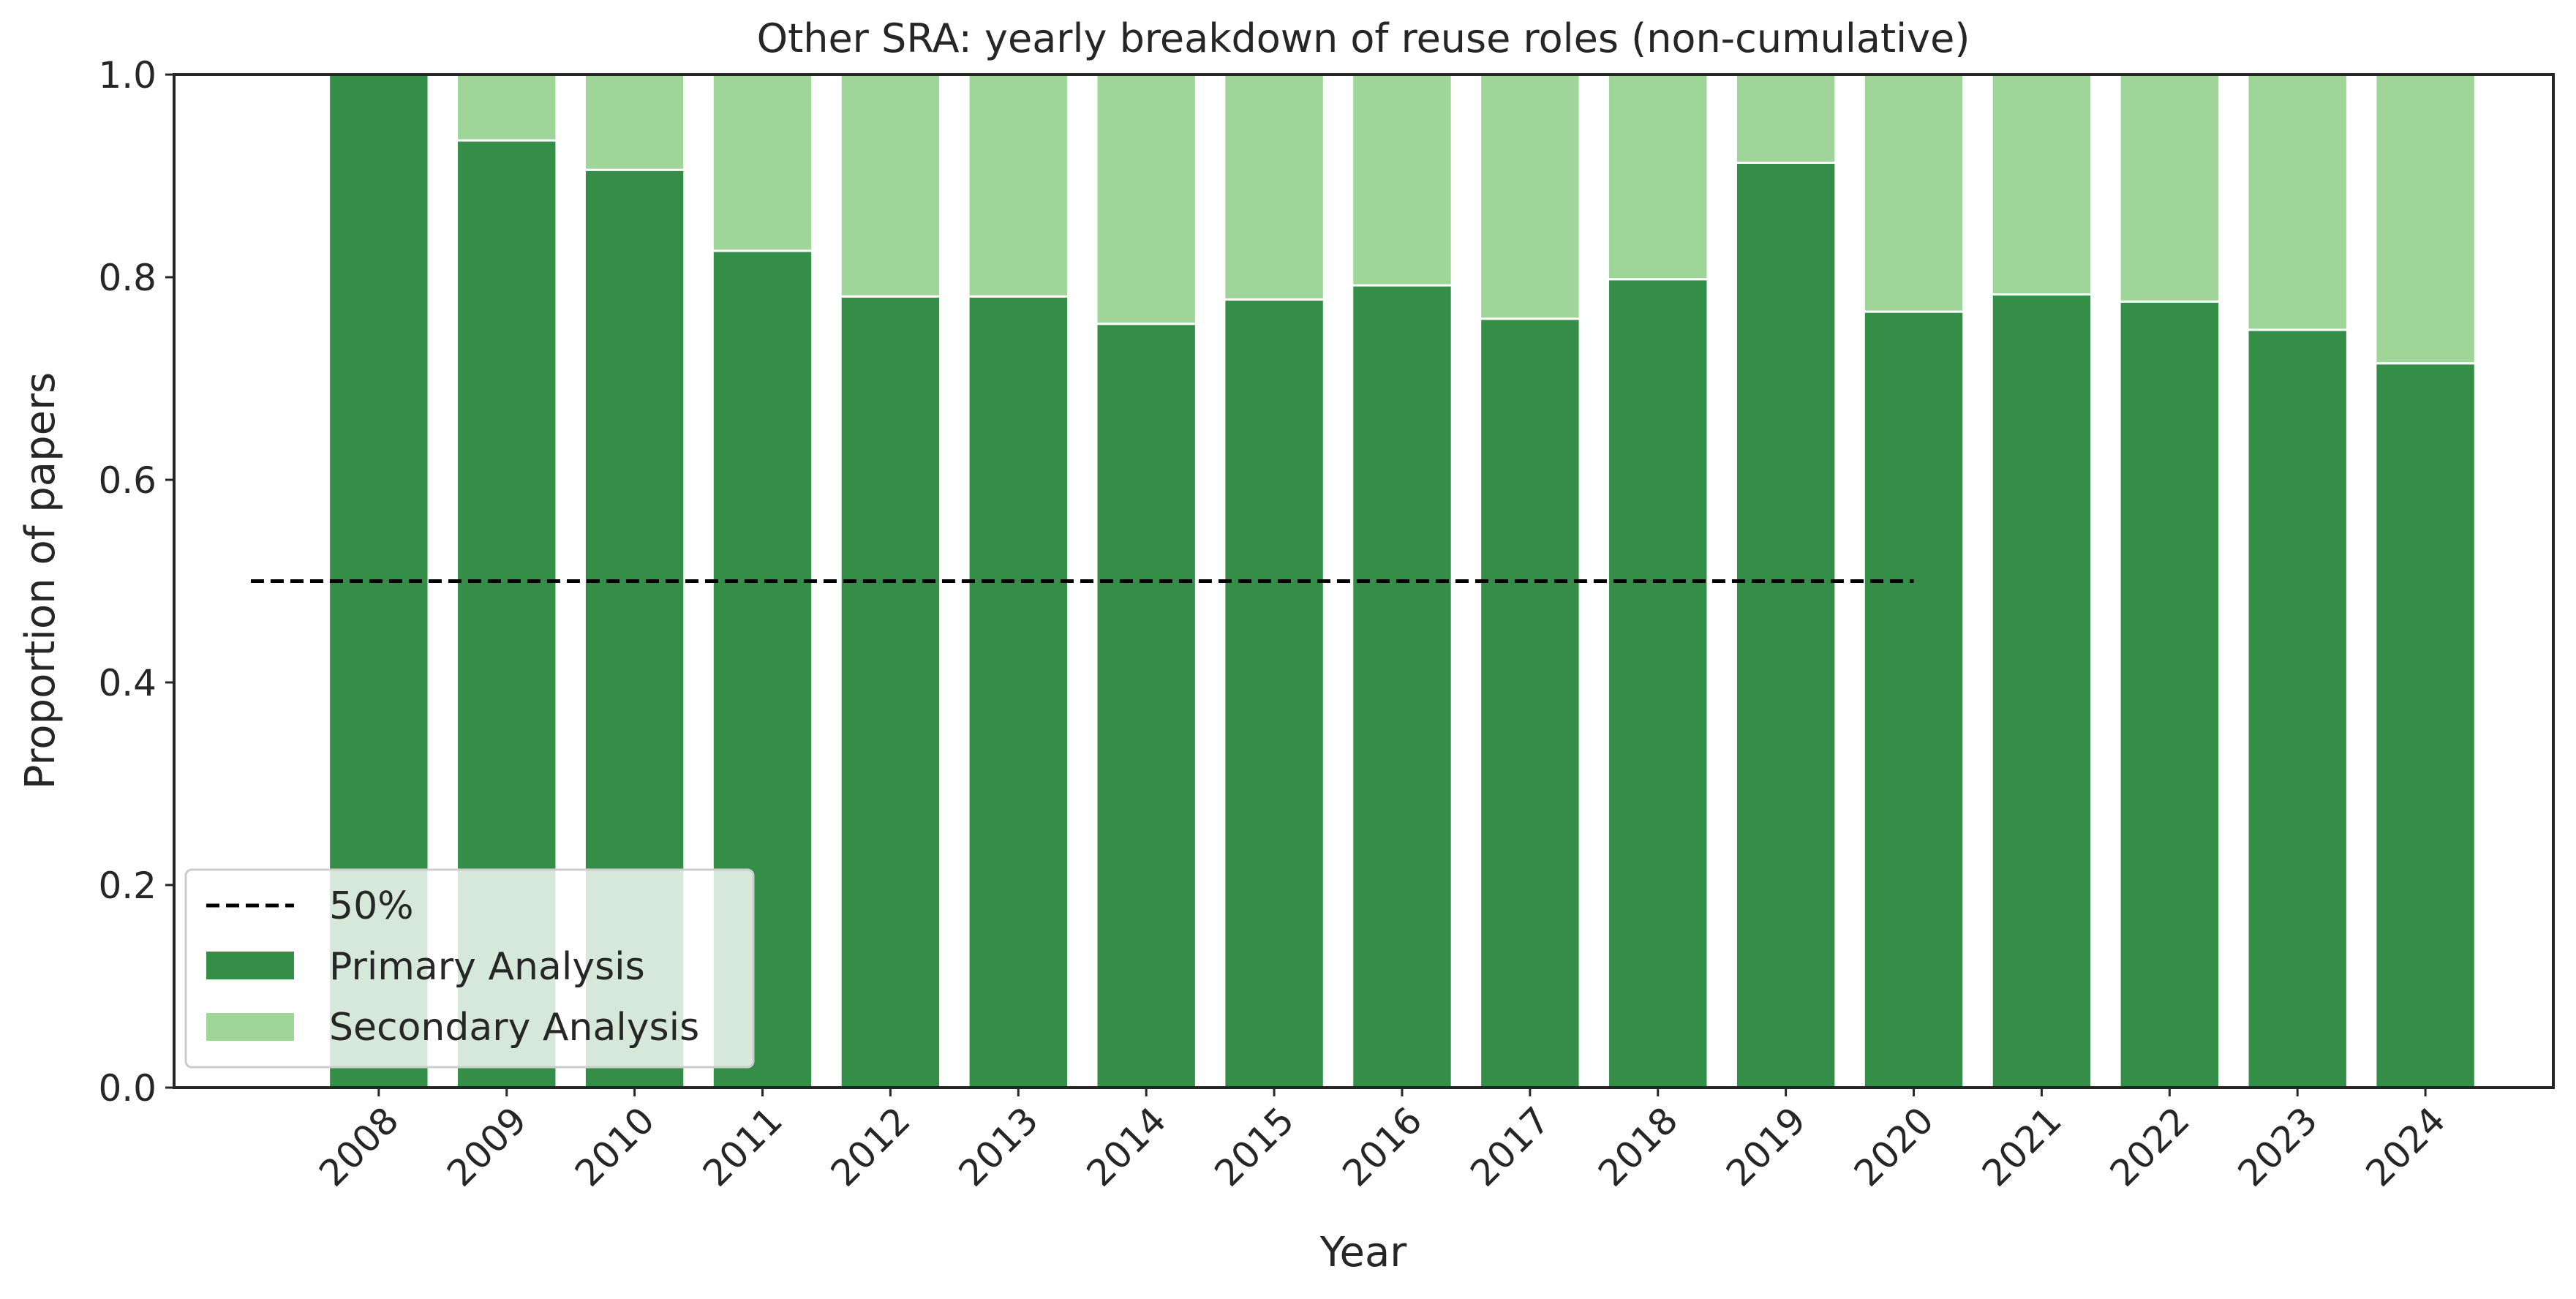 The width and height of the screenshot is (2576, 1299). Describe the element at coordinates (127, 76) in the screenshot. I see `y-tick-label: 1.0` at that location.